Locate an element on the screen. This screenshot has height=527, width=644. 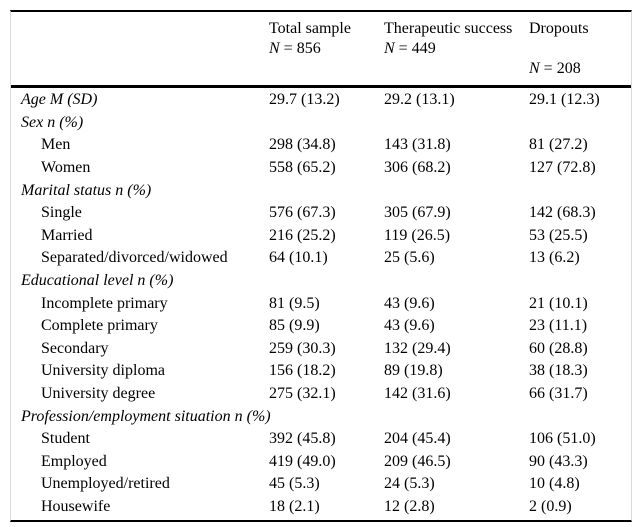
header-col-total-sample: Total sample N = 856 is located at coordinates (326, 49).